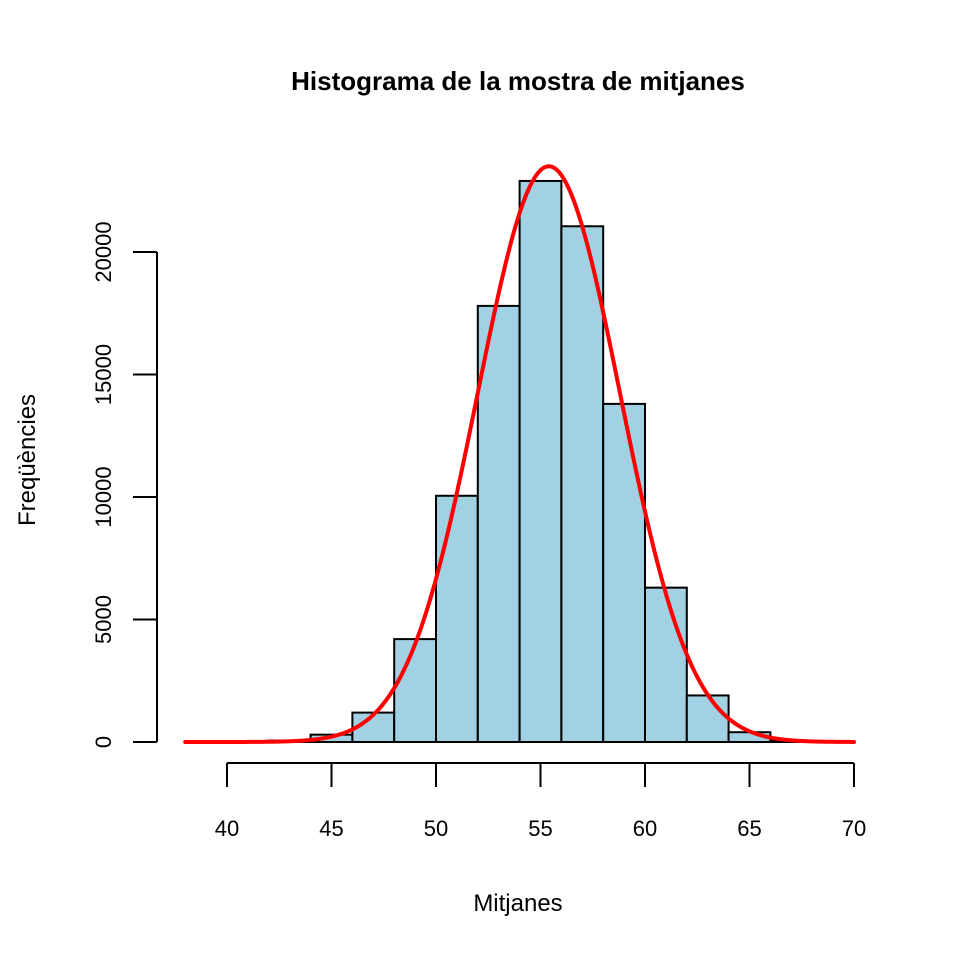  Describe the element at coordinates (103, 742) in the screenshot. I see `y-tick-label: 0` at that location.